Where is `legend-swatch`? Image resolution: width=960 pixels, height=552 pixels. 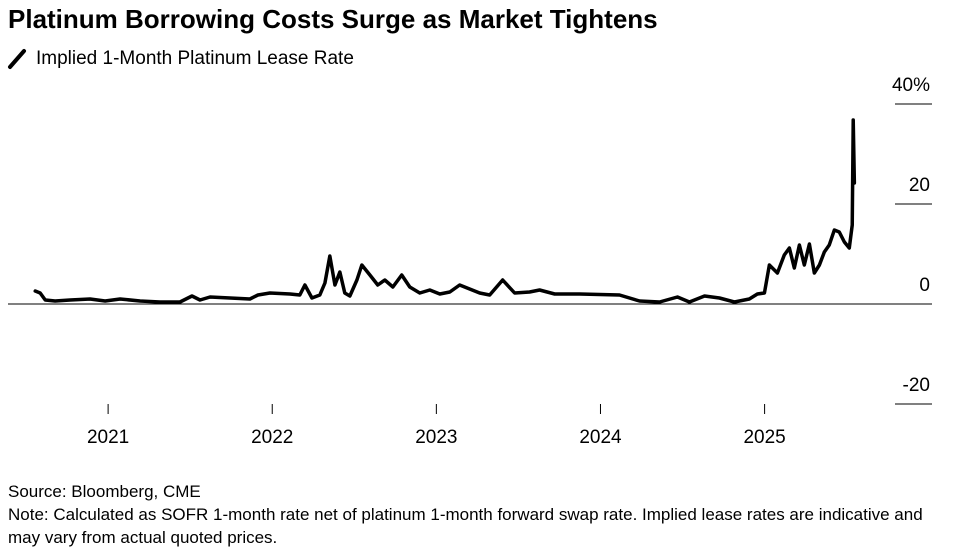 legend-swatch is located at coordinates (17, 59).